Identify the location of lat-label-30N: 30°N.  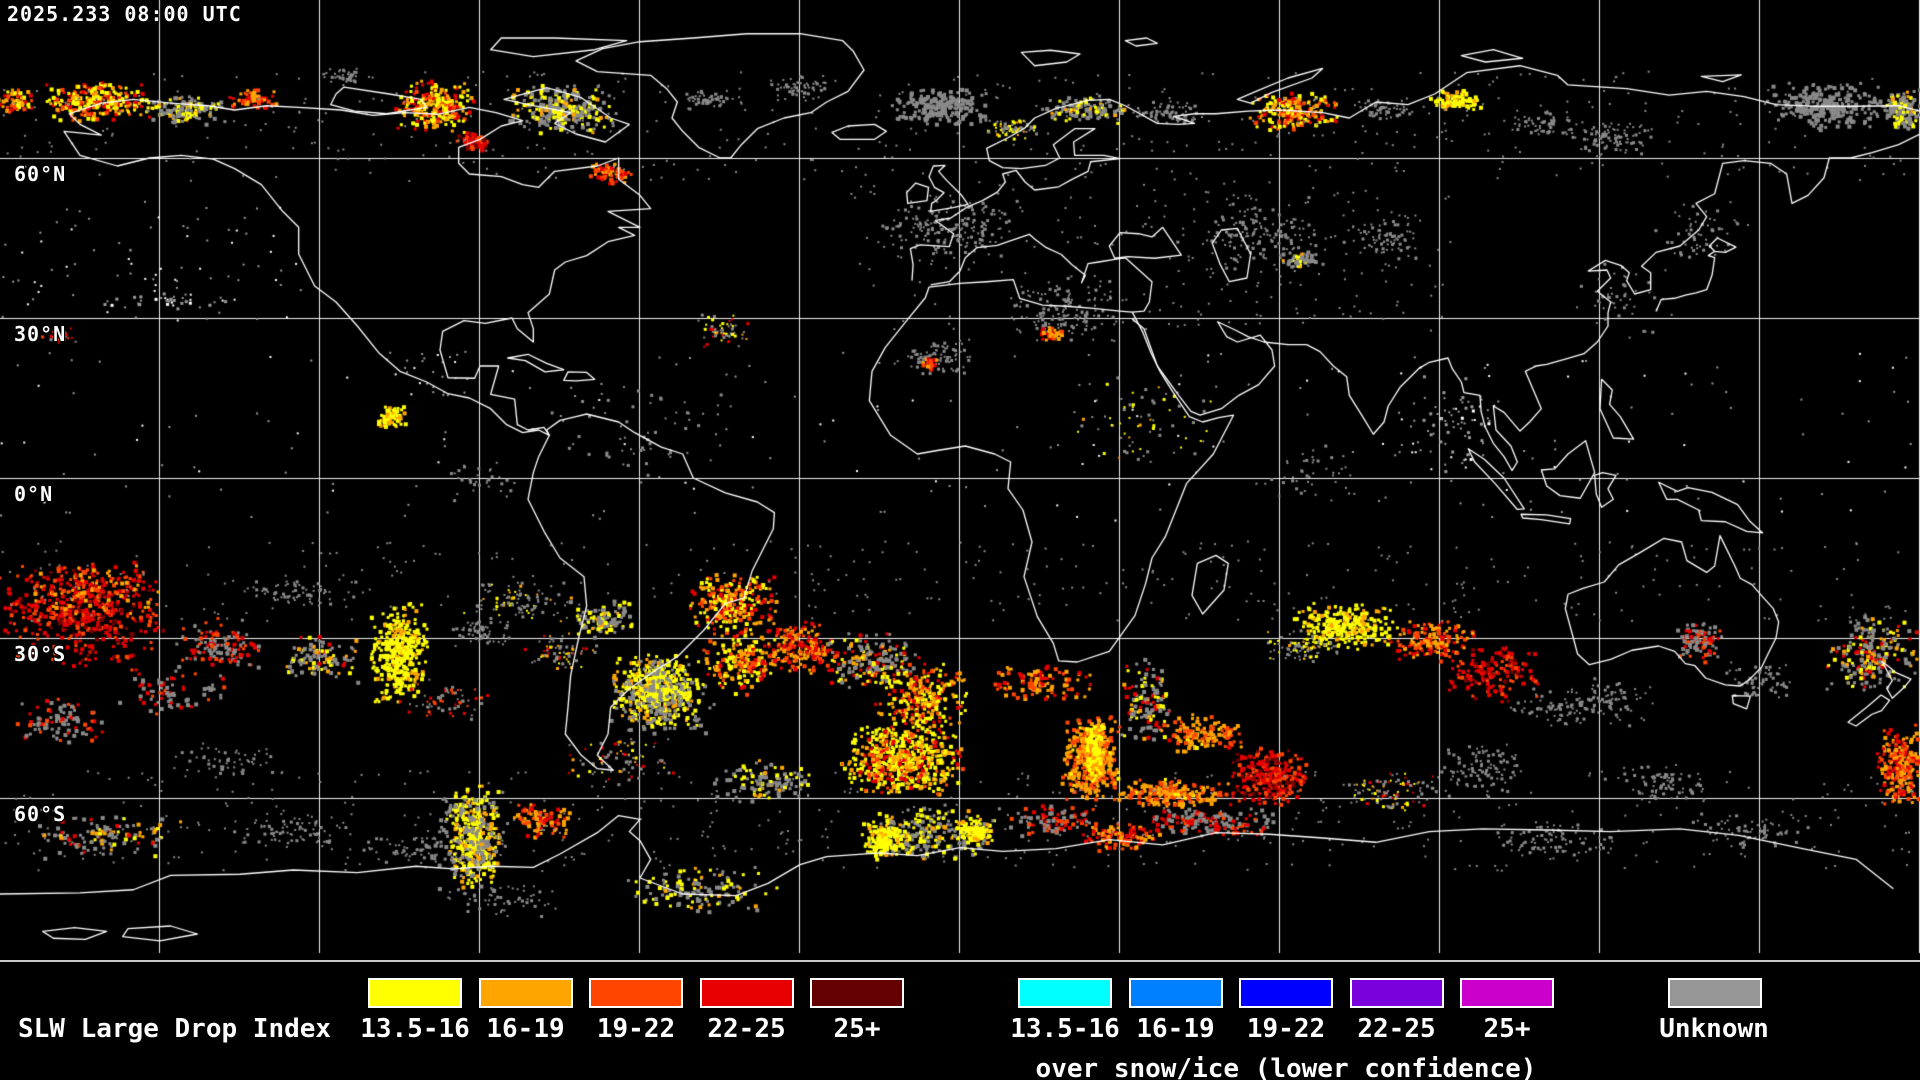
(40, 334).